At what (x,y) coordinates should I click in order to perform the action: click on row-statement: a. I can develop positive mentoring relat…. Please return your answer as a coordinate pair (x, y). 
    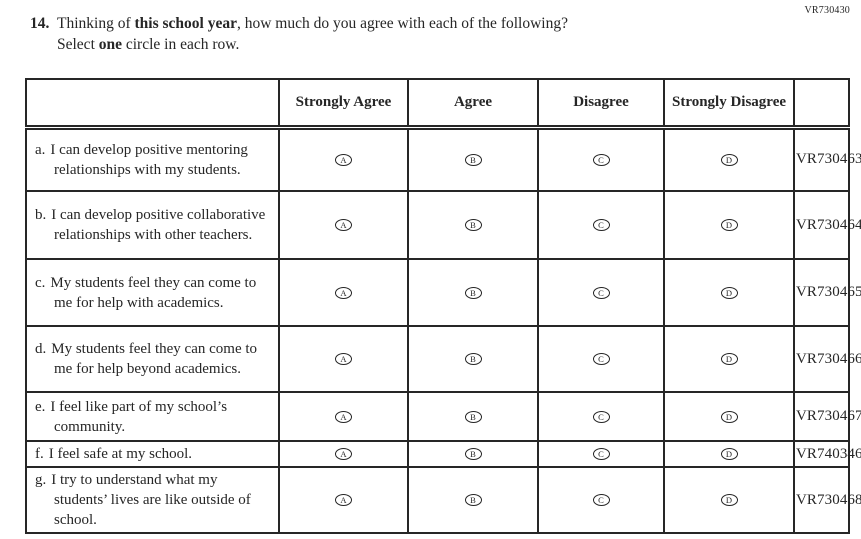
    Looking at the image, I should click on (150, 160).